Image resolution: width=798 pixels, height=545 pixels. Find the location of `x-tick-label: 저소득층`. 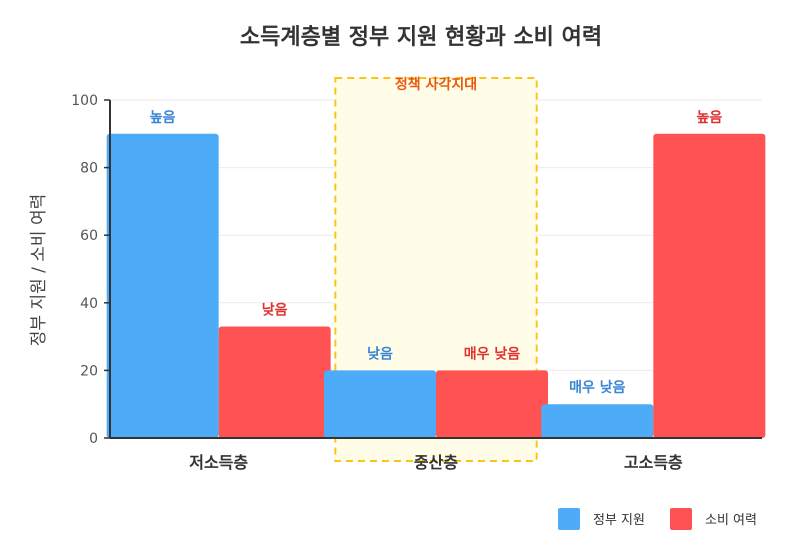

x-tick-label: 저소득층 is located at coordinates (218, 462).